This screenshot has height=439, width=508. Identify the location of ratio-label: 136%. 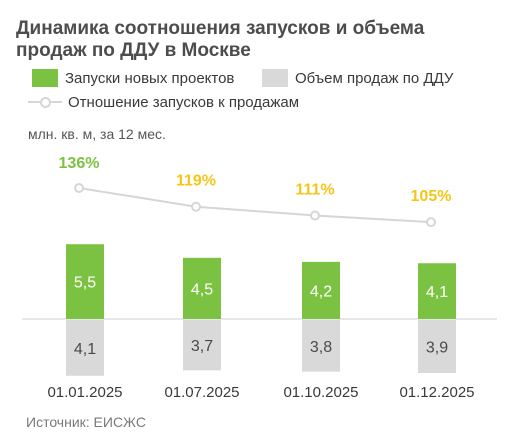
(79, 163).